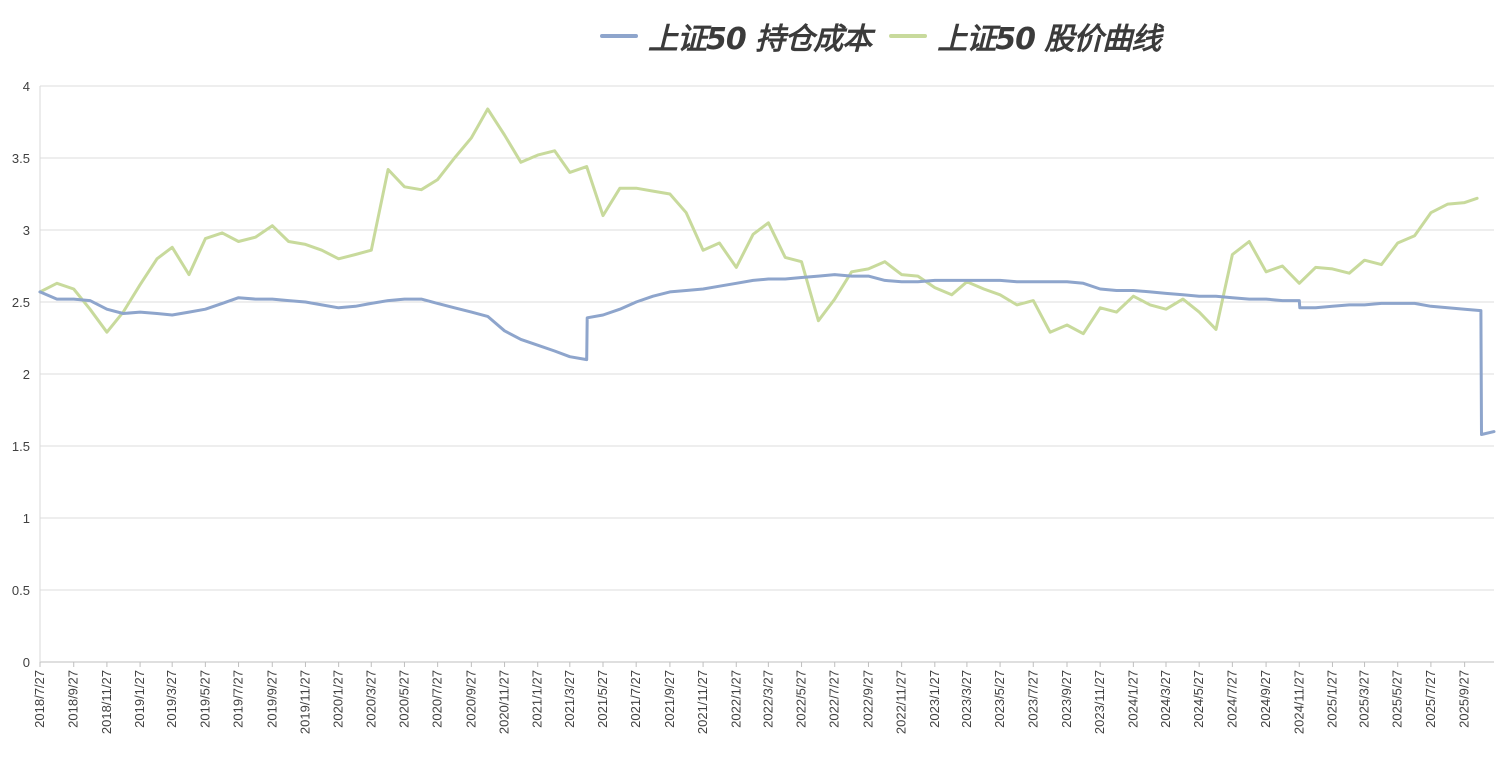 This screenshot has height=768, width=1510. What do you see at coordinates (1032, 699) in the screenshot?
I see `x-tick-label: 2023/7/27` at bounding box center [1032, 699].